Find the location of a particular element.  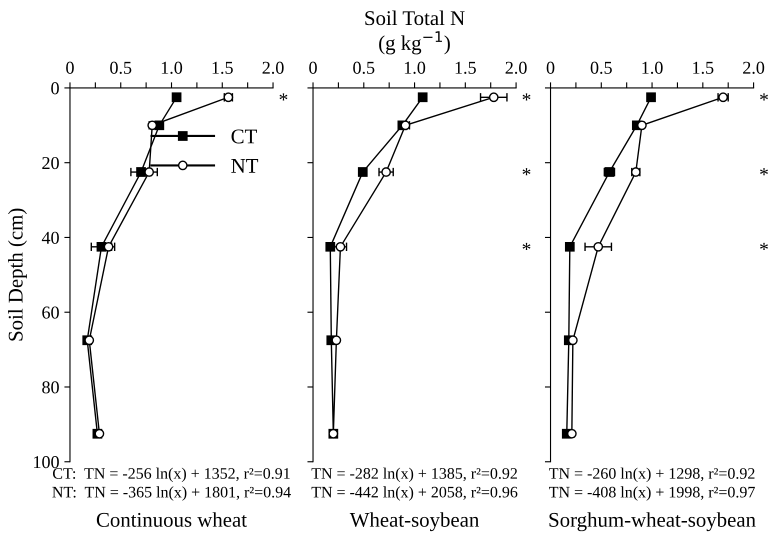

legend-label: CT is located at coordinates (244, 136).